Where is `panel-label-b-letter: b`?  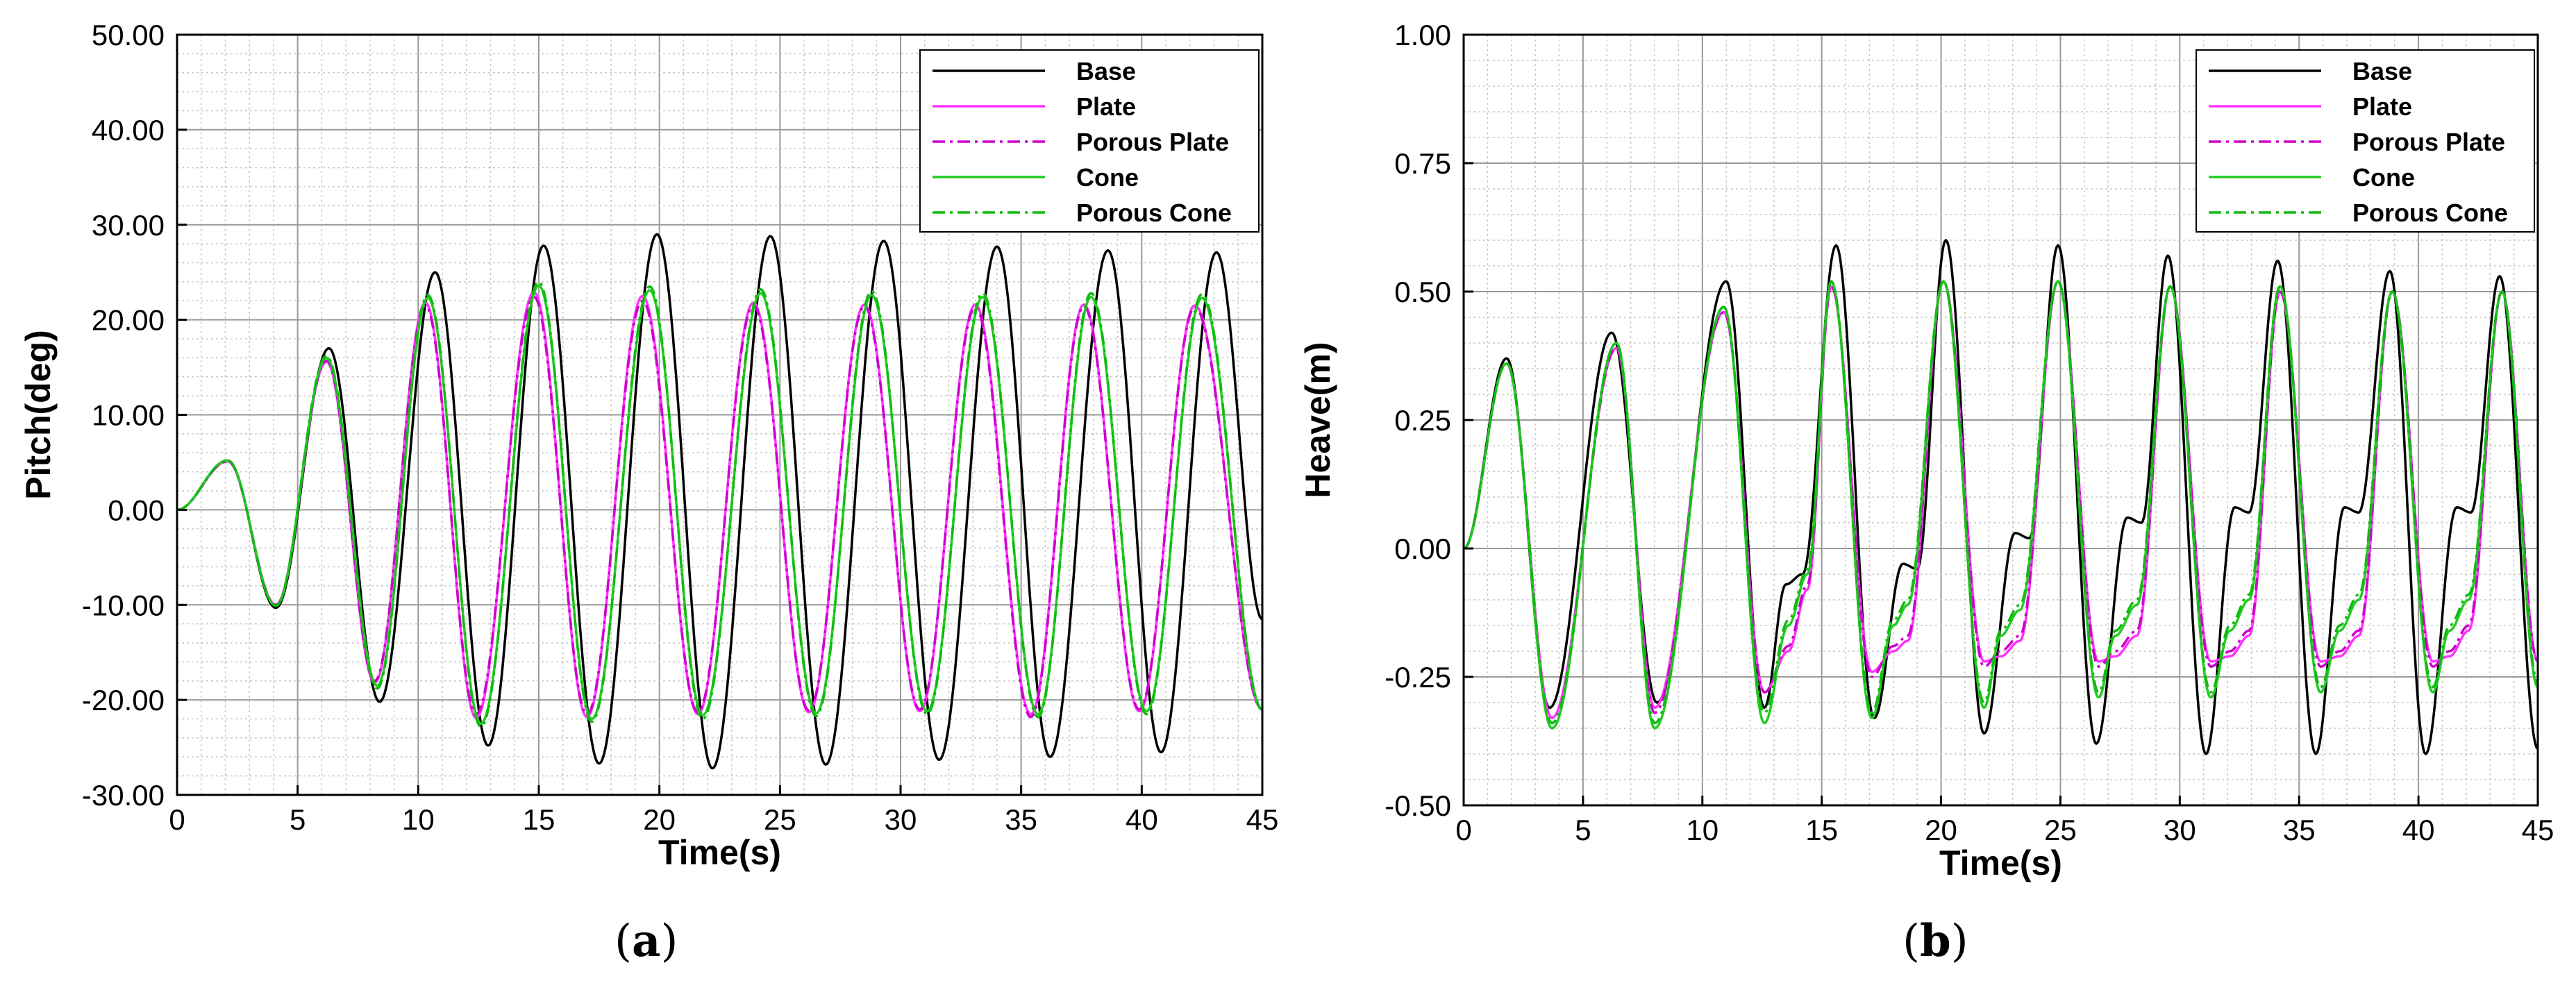
panel-label-b-letter: b is located at coordinates (1935, 941).